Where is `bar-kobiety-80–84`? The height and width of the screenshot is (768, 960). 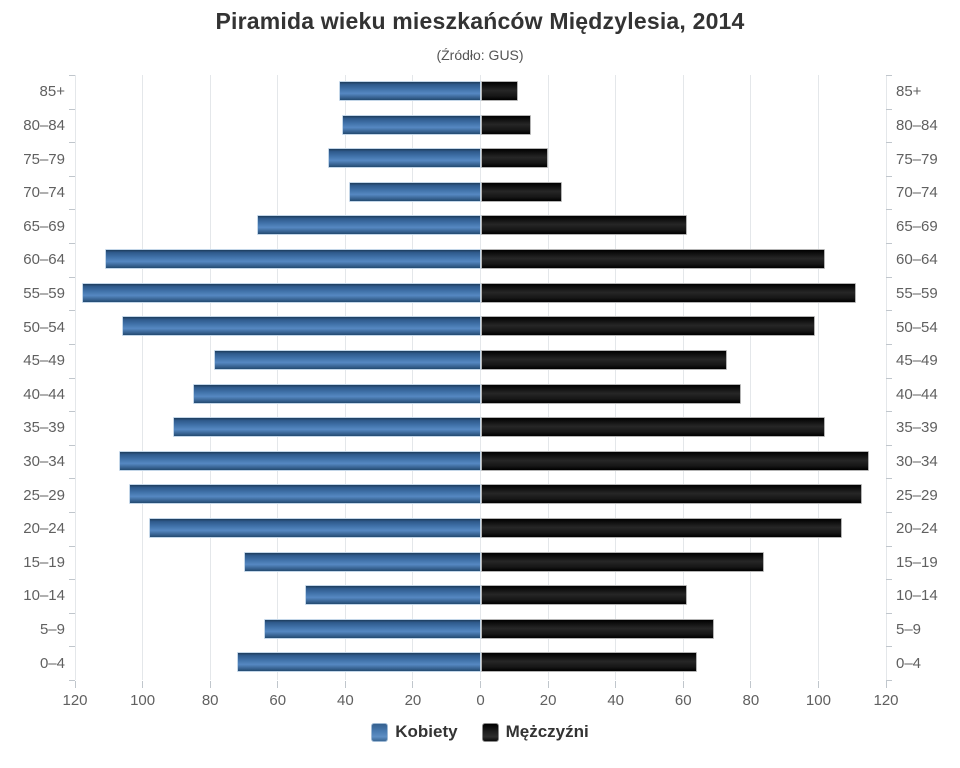
bar-kobiety-80–84 is located at coordinates (411, 124).